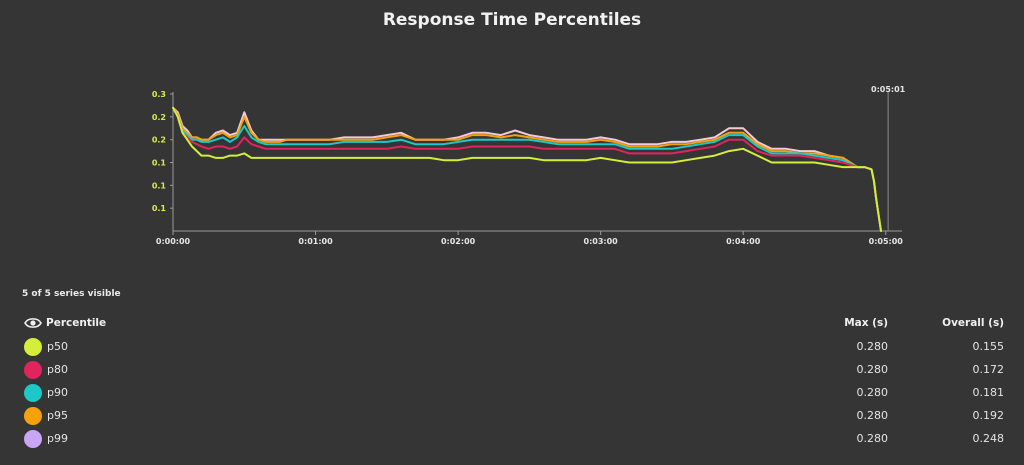 The height and width of the screenshot is (465, 1024). I want to click on x-tick-label: 0:05:00, so click(886, 241).